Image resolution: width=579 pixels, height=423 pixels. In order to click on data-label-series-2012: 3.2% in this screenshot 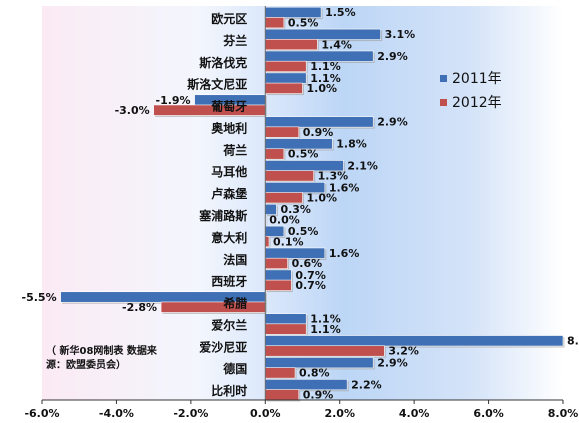, I will do `click(403, 351)`.